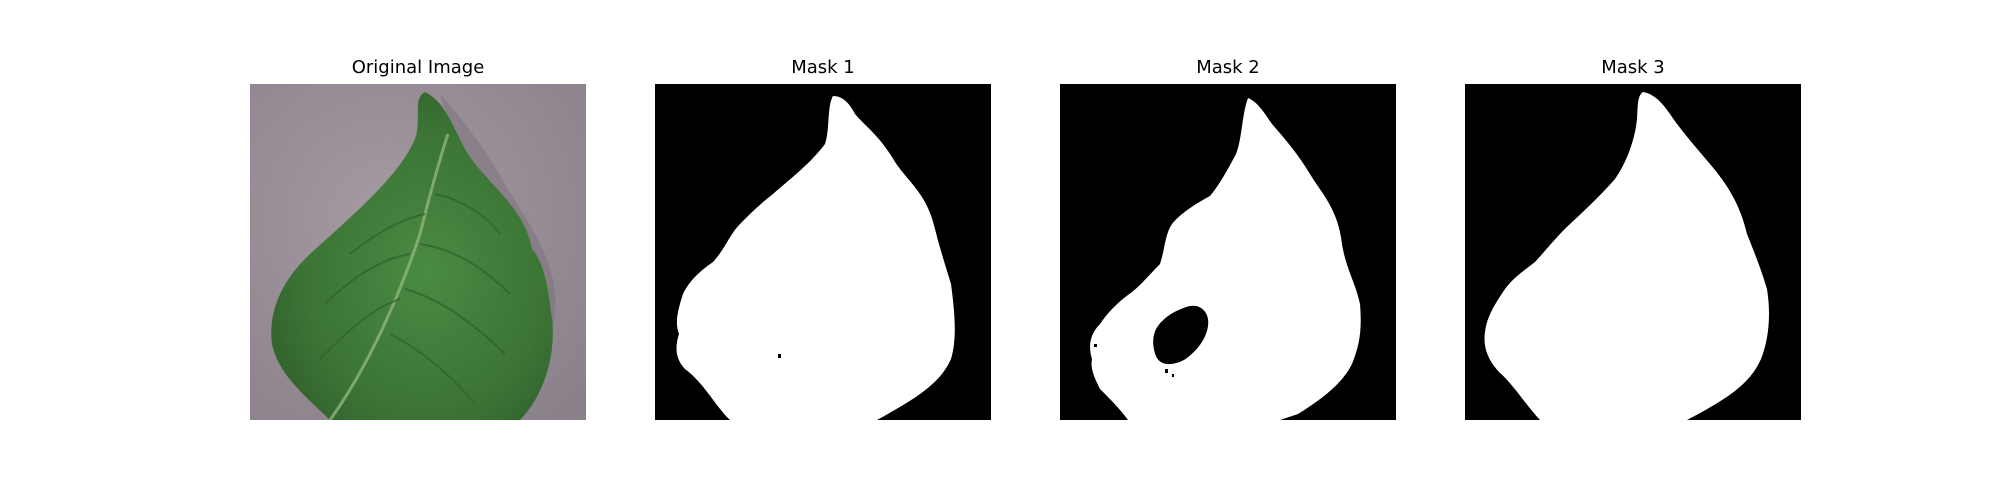 This screenshot has height=500, width=2000. What do you see at coordinates (823, 67) in the screenshot?
I see `panel-title: Mask 1` at bounding box center [823, 67].